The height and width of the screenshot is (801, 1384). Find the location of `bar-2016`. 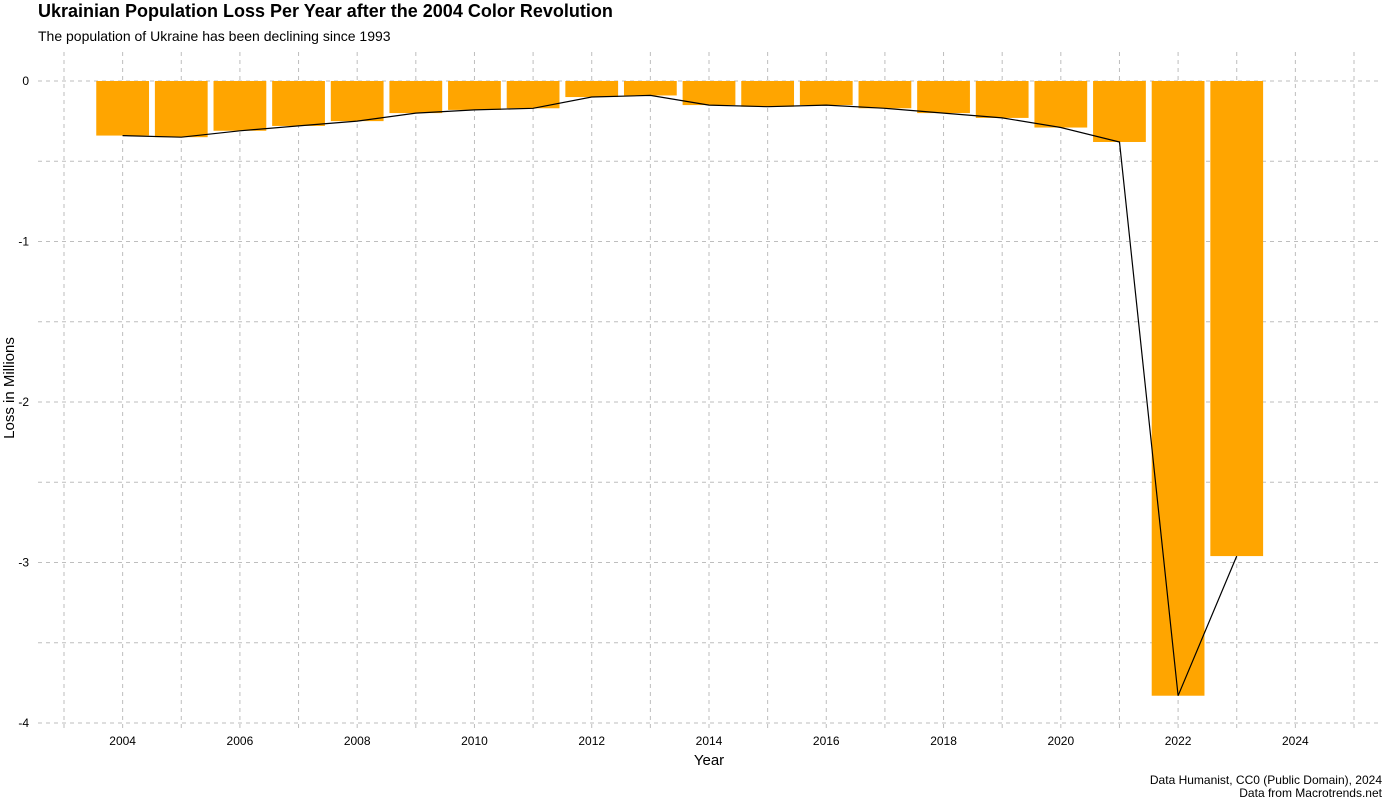

bar-2016 is located at coordinates (826, 93).